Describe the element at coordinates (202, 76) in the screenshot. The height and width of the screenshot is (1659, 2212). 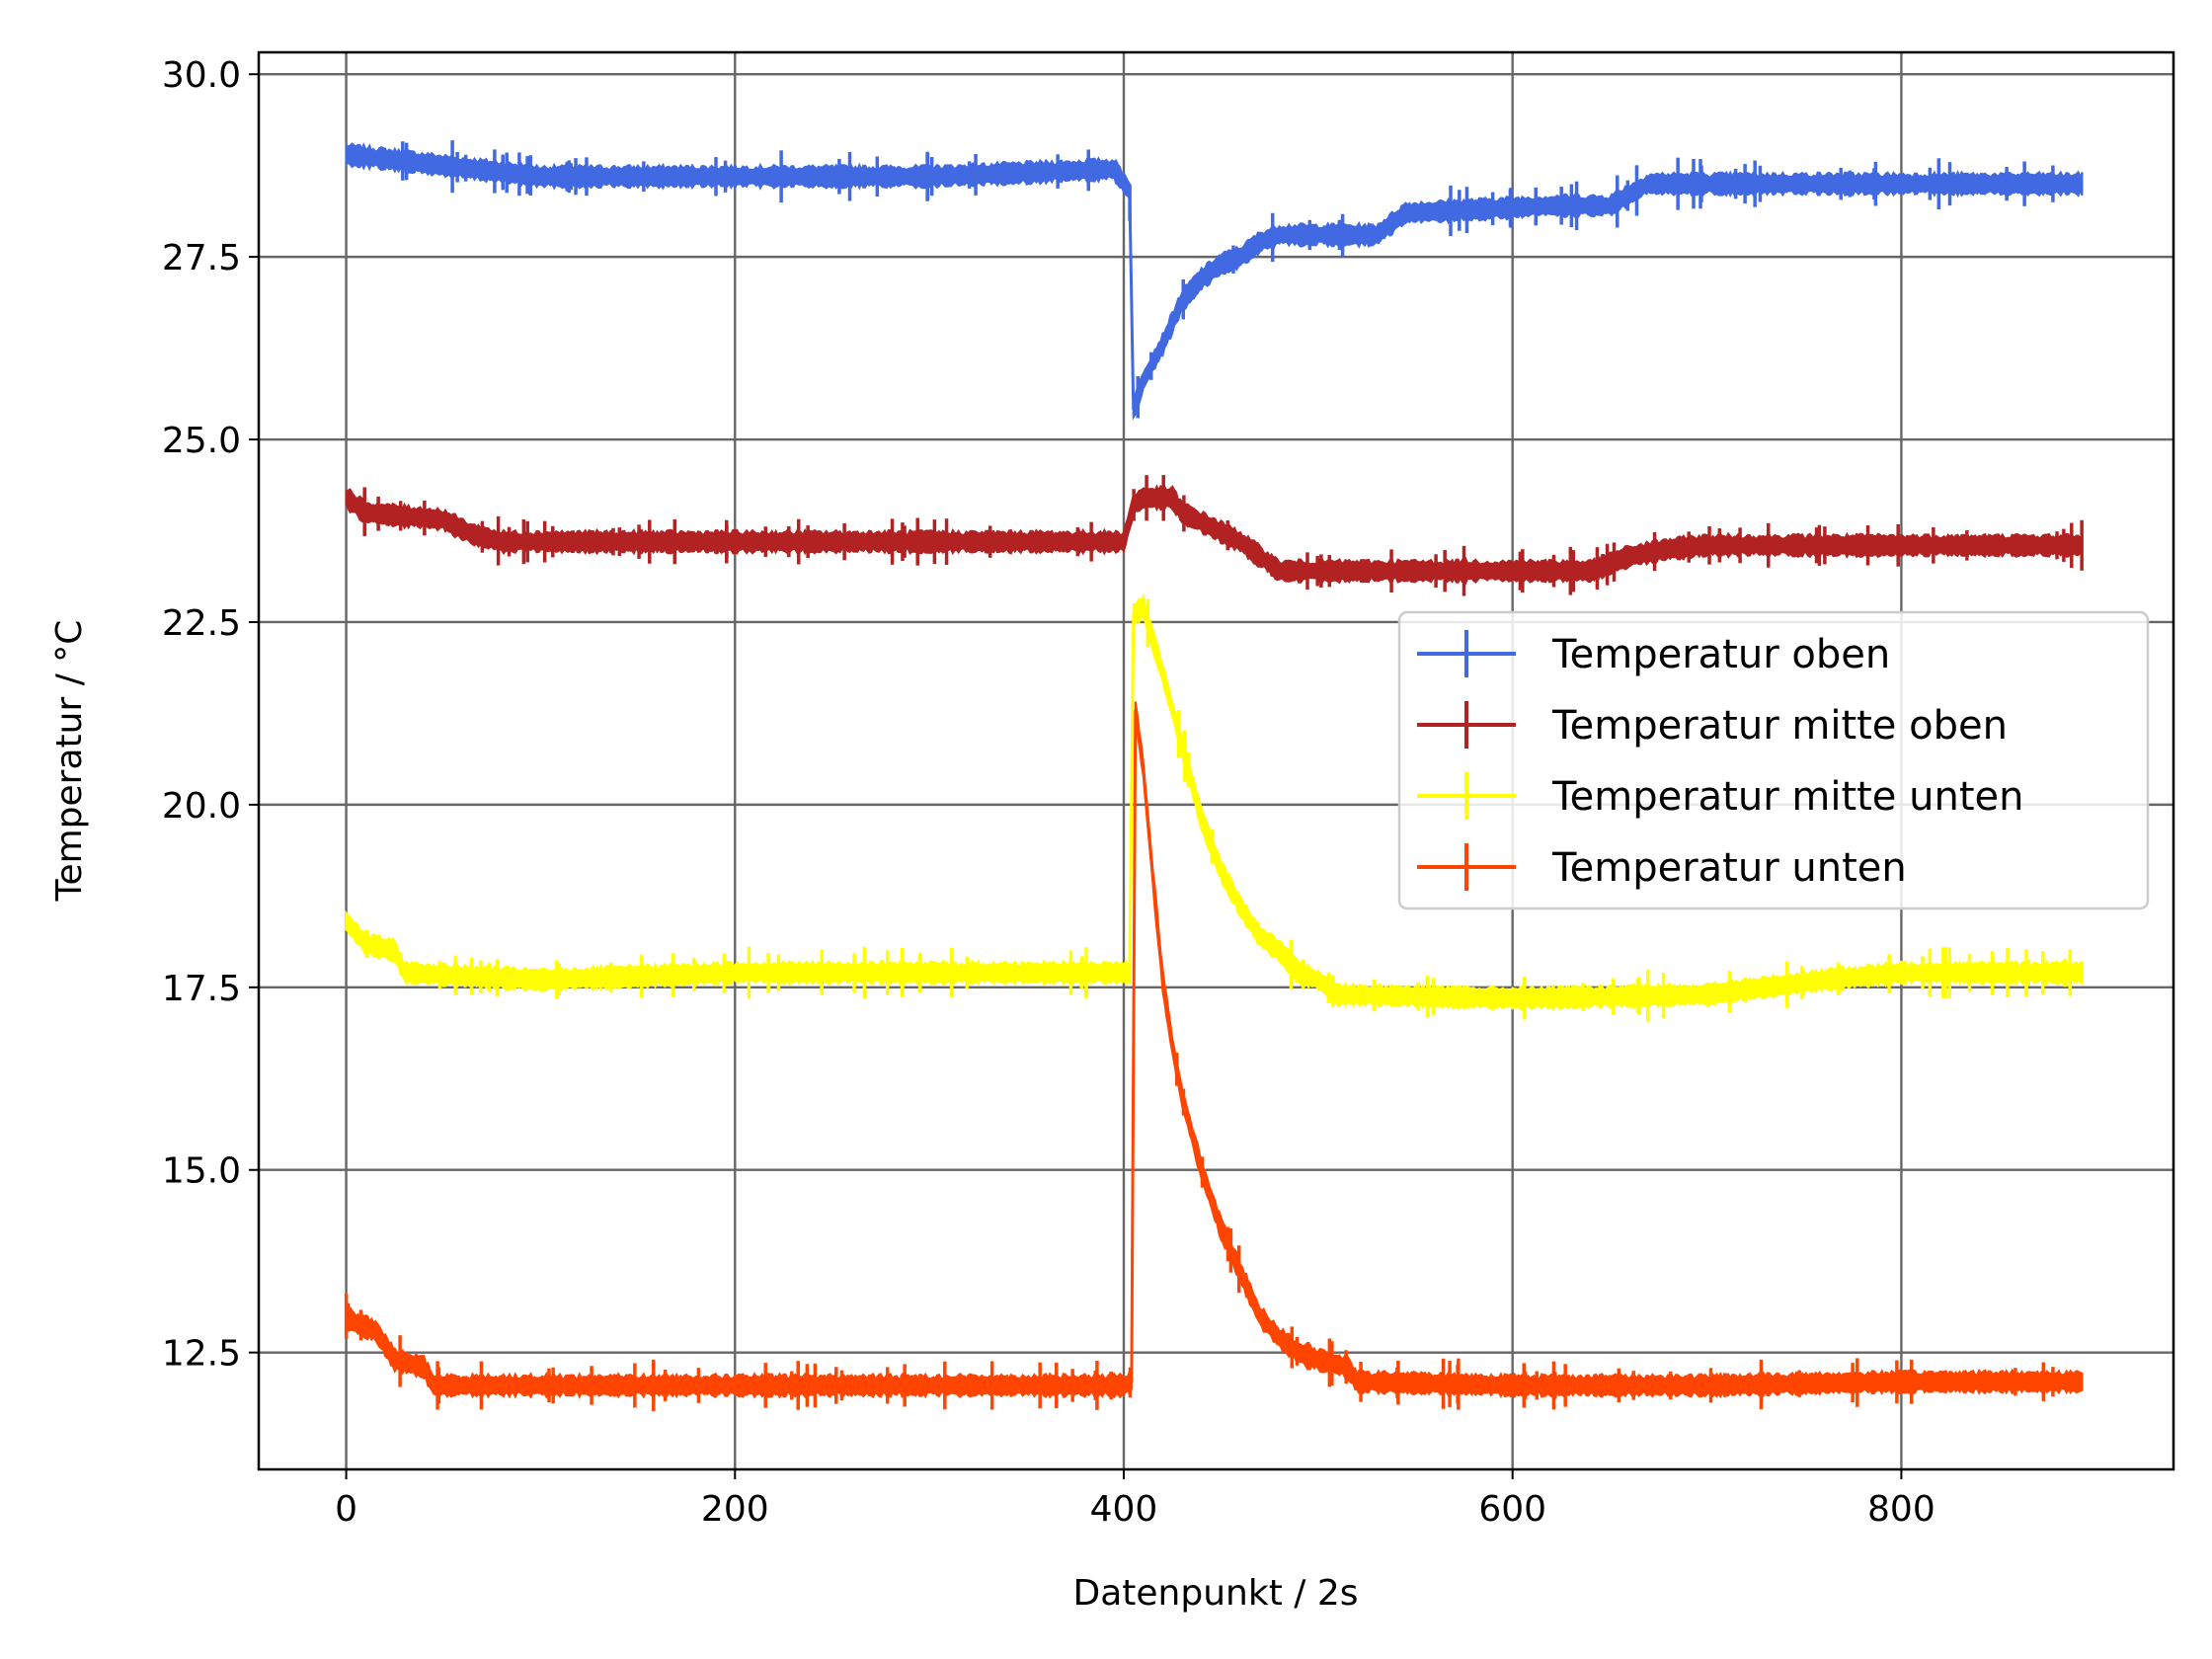
I see `y-tick-label: 30.0` at that location.